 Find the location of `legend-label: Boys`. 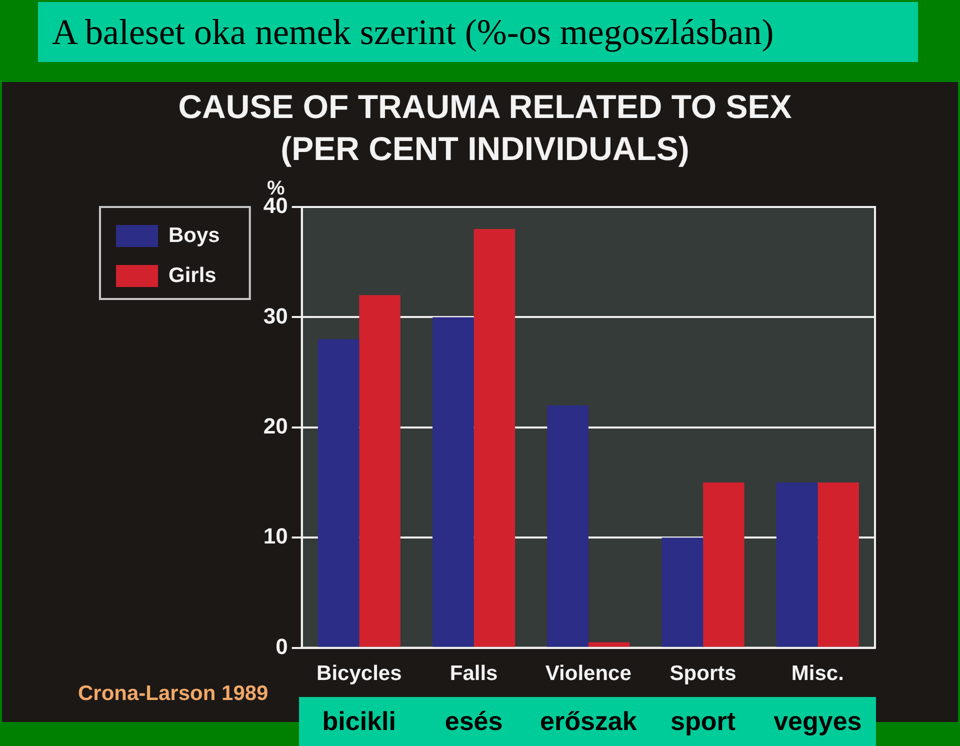

legend-label: Boys is located at coordinates (194, 235).